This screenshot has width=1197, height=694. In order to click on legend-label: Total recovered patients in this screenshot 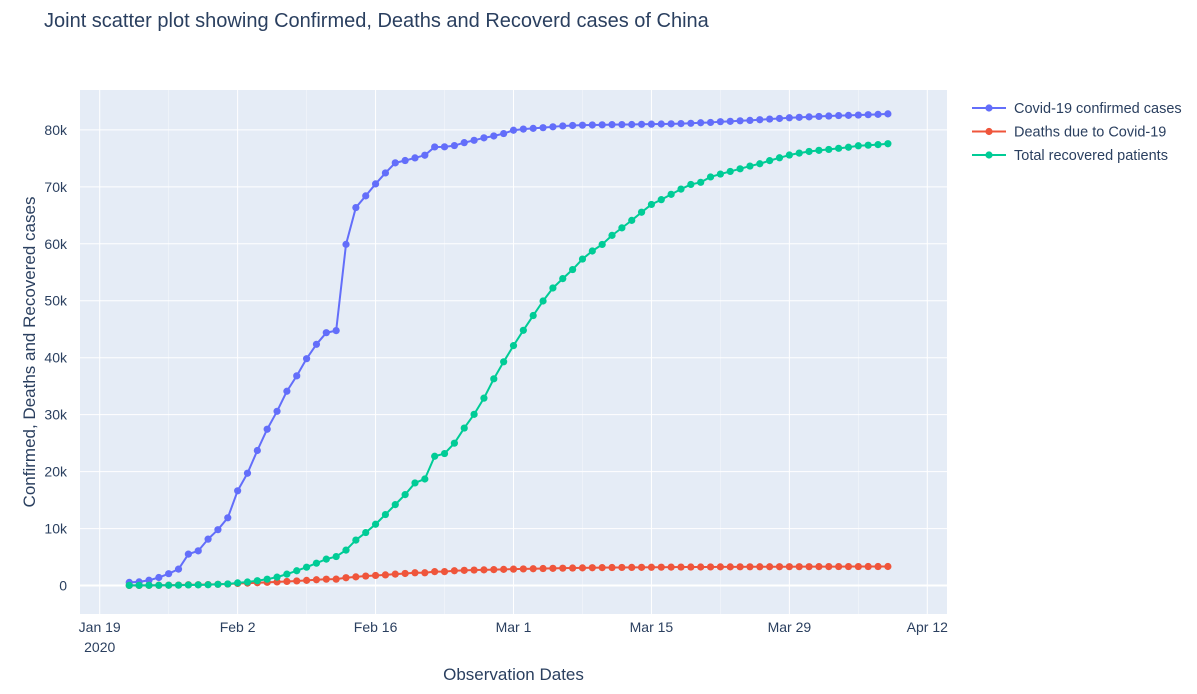, I will do `click(1091, 156)`.